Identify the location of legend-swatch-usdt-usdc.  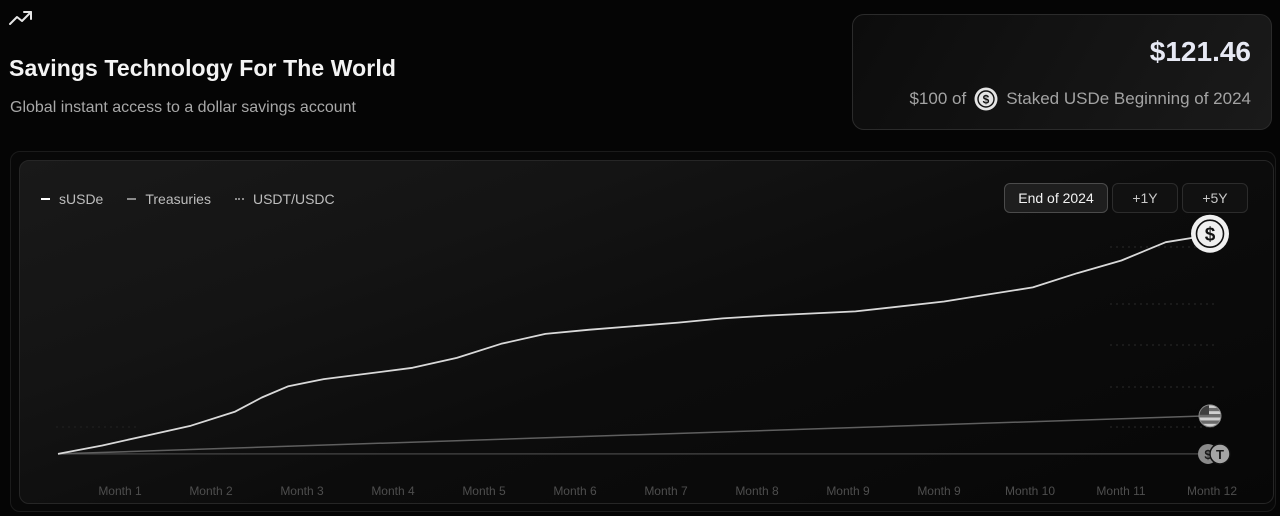
(239, 199).